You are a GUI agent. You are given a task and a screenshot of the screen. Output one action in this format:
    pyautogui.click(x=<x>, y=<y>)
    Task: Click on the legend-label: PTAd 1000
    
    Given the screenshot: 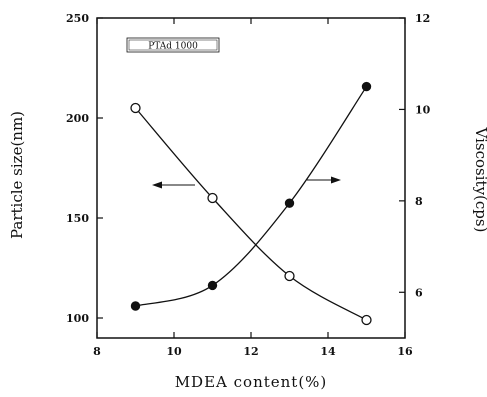 What is the action you would take?
    pyautogui.click(x=173, y=47)
    